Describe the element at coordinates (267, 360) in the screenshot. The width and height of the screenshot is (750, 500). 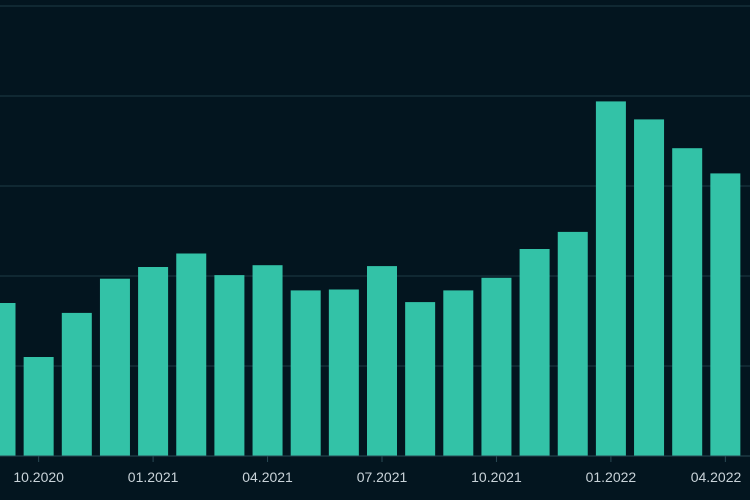
I see `bar-04.2021` at that location.